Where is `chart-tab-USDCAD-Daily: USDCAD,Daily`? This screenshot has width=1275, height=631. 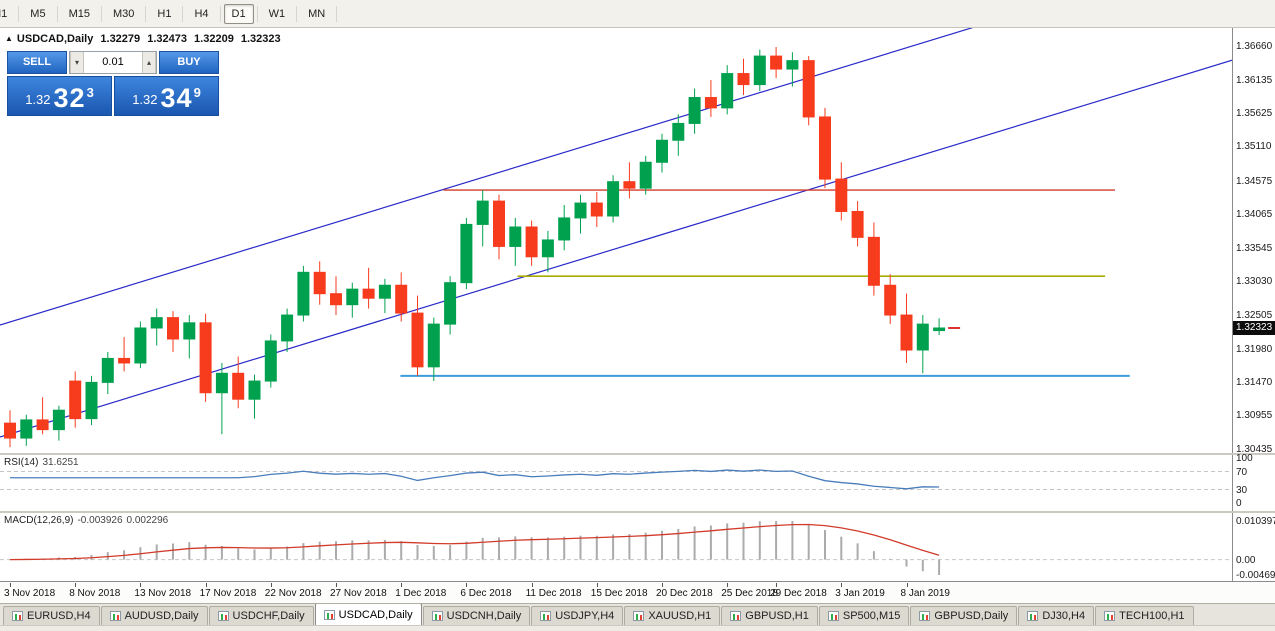 chart-tab-USDCAD-Daily: USDCAD,Daily is located at coordinates (368, 614).